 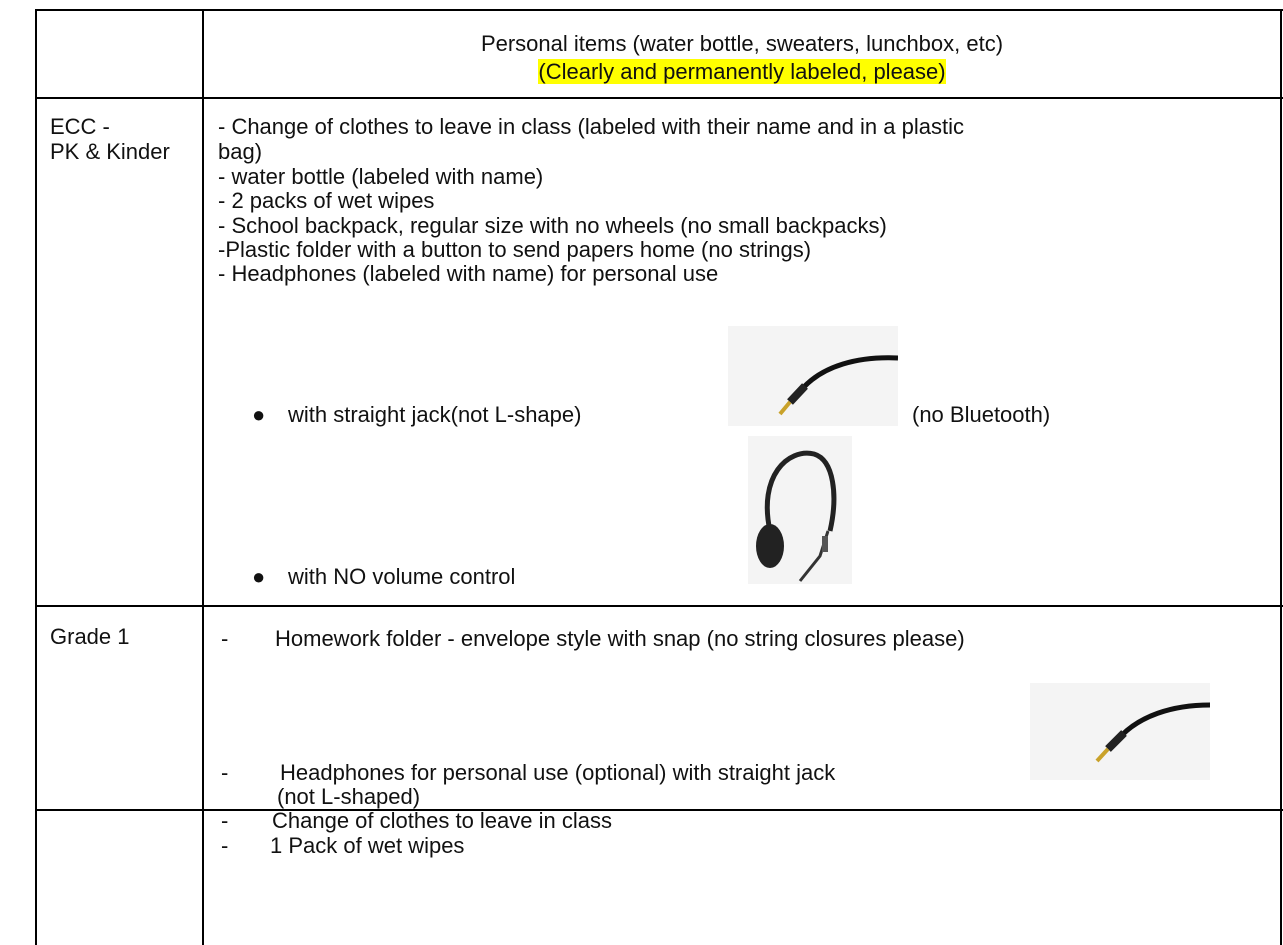 What do you see at coordinates (381, 176) in the screenshot?
I see `item: - water bottle (labeled with name)` at bounding box center [381, 176].